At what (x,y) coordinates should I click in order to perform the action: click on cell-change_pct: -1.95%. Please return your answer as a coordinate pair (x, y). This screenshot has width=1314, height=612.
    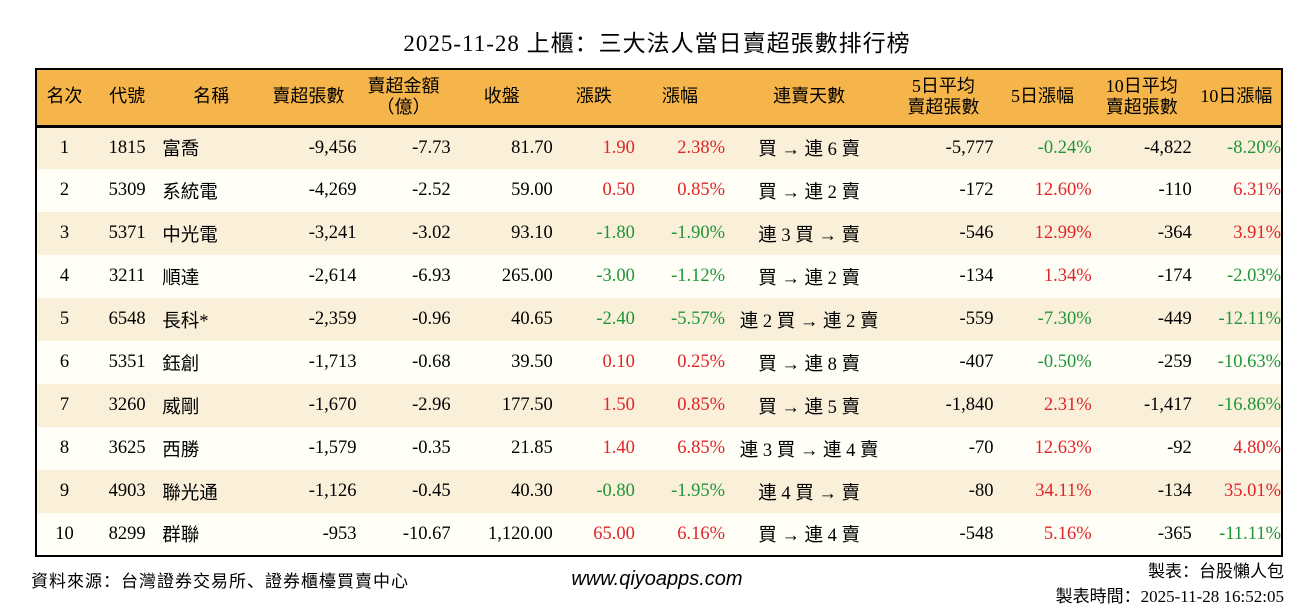
    Looking at the image, I should click on (698, 491).